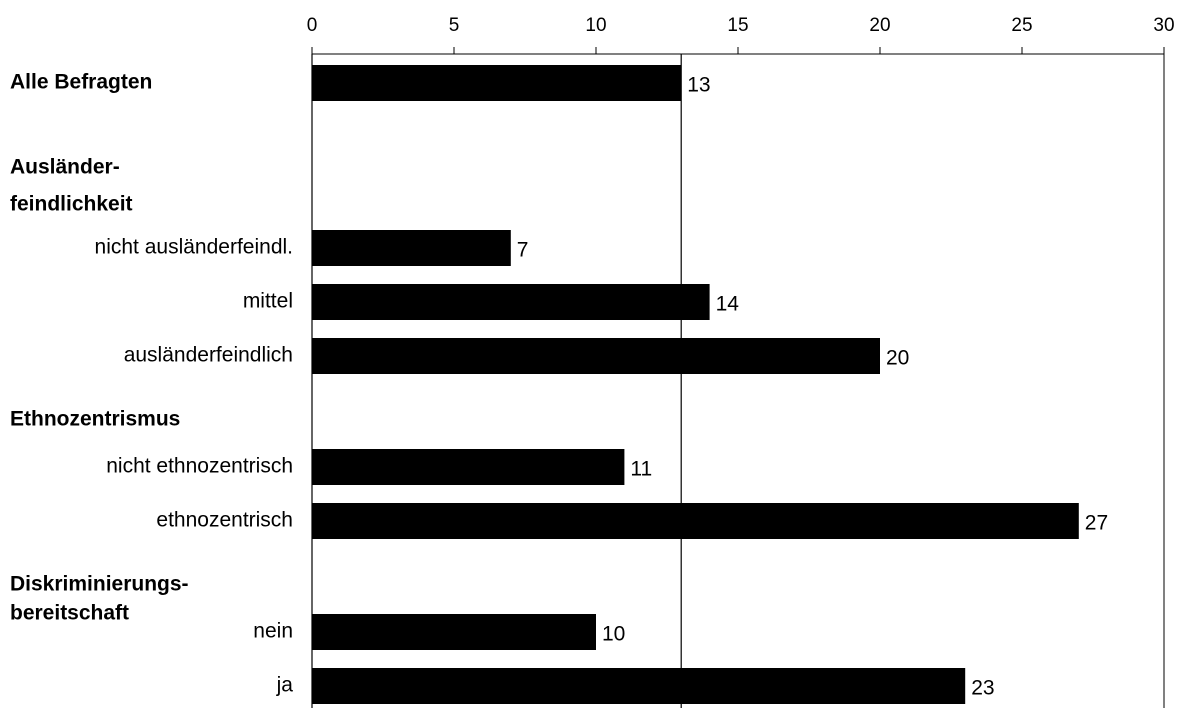  What do you see at coordinates (208, 355) in the screenshot?
I see `category-label: ausländerfeindlich` at bounding box center [208, 355].